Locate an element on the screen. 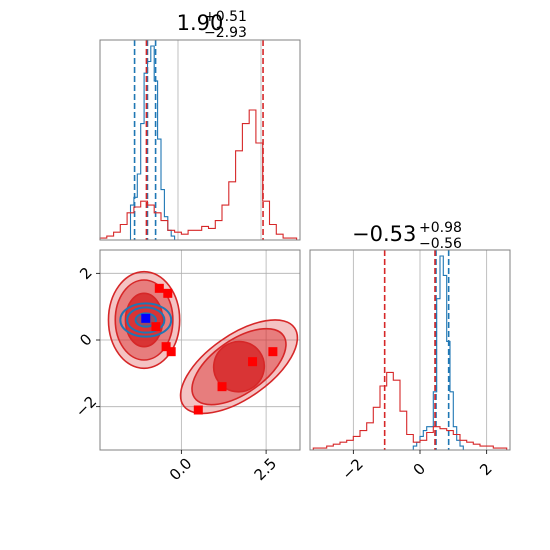 Image resolution: width=550 pixels, height=550 pixels. top-hist-series-0-step is located at coordinates (152, 142).